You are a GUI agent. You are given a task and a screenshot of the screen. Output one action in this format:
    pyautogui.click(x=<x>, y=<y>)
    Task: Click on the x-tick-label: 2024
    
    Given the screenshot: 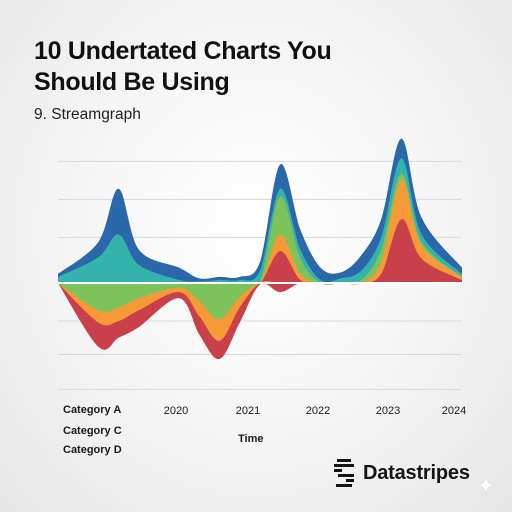 What is the action you would take?
    pyautogui.click(x=454, y=411)
    